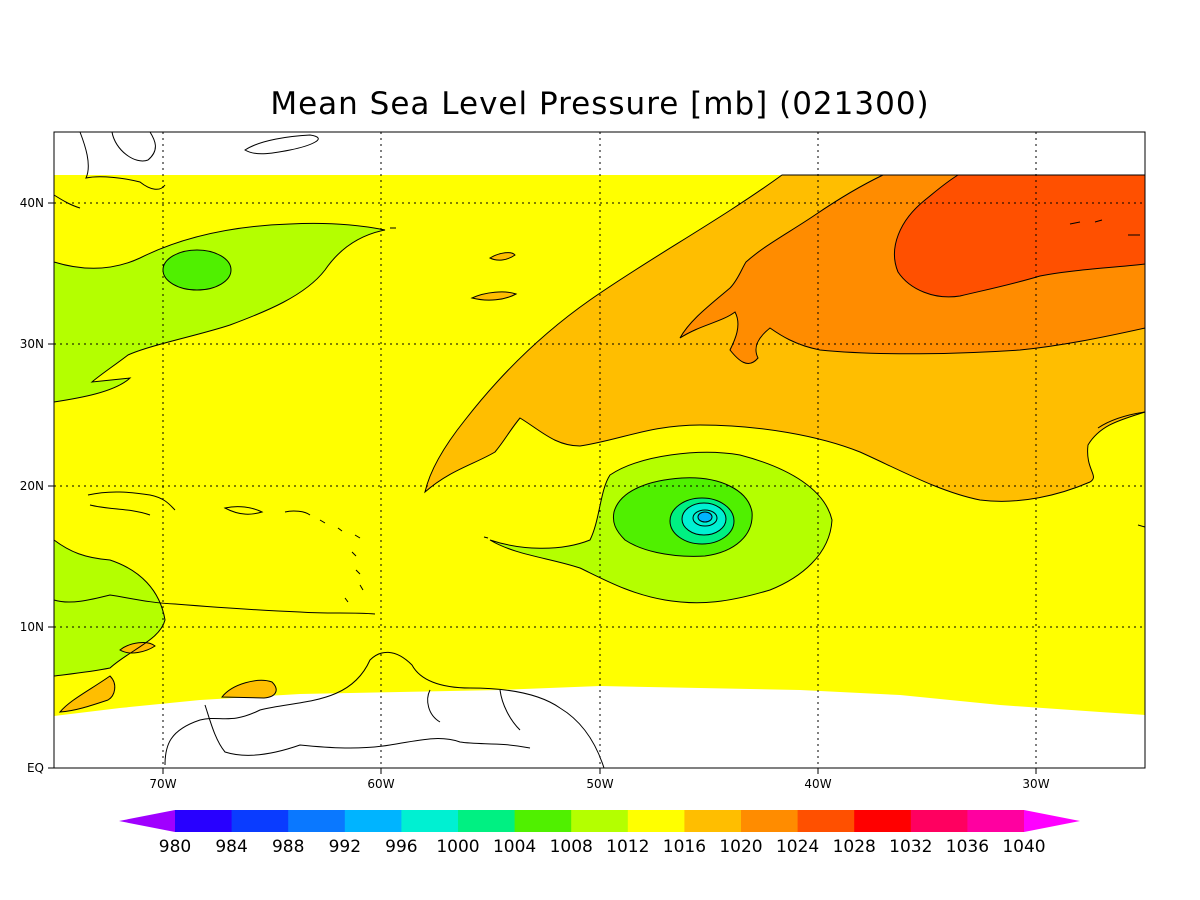 The image size is (1200, 900). I want to click on colorbar-level-label: 1008, so click(571, 847).